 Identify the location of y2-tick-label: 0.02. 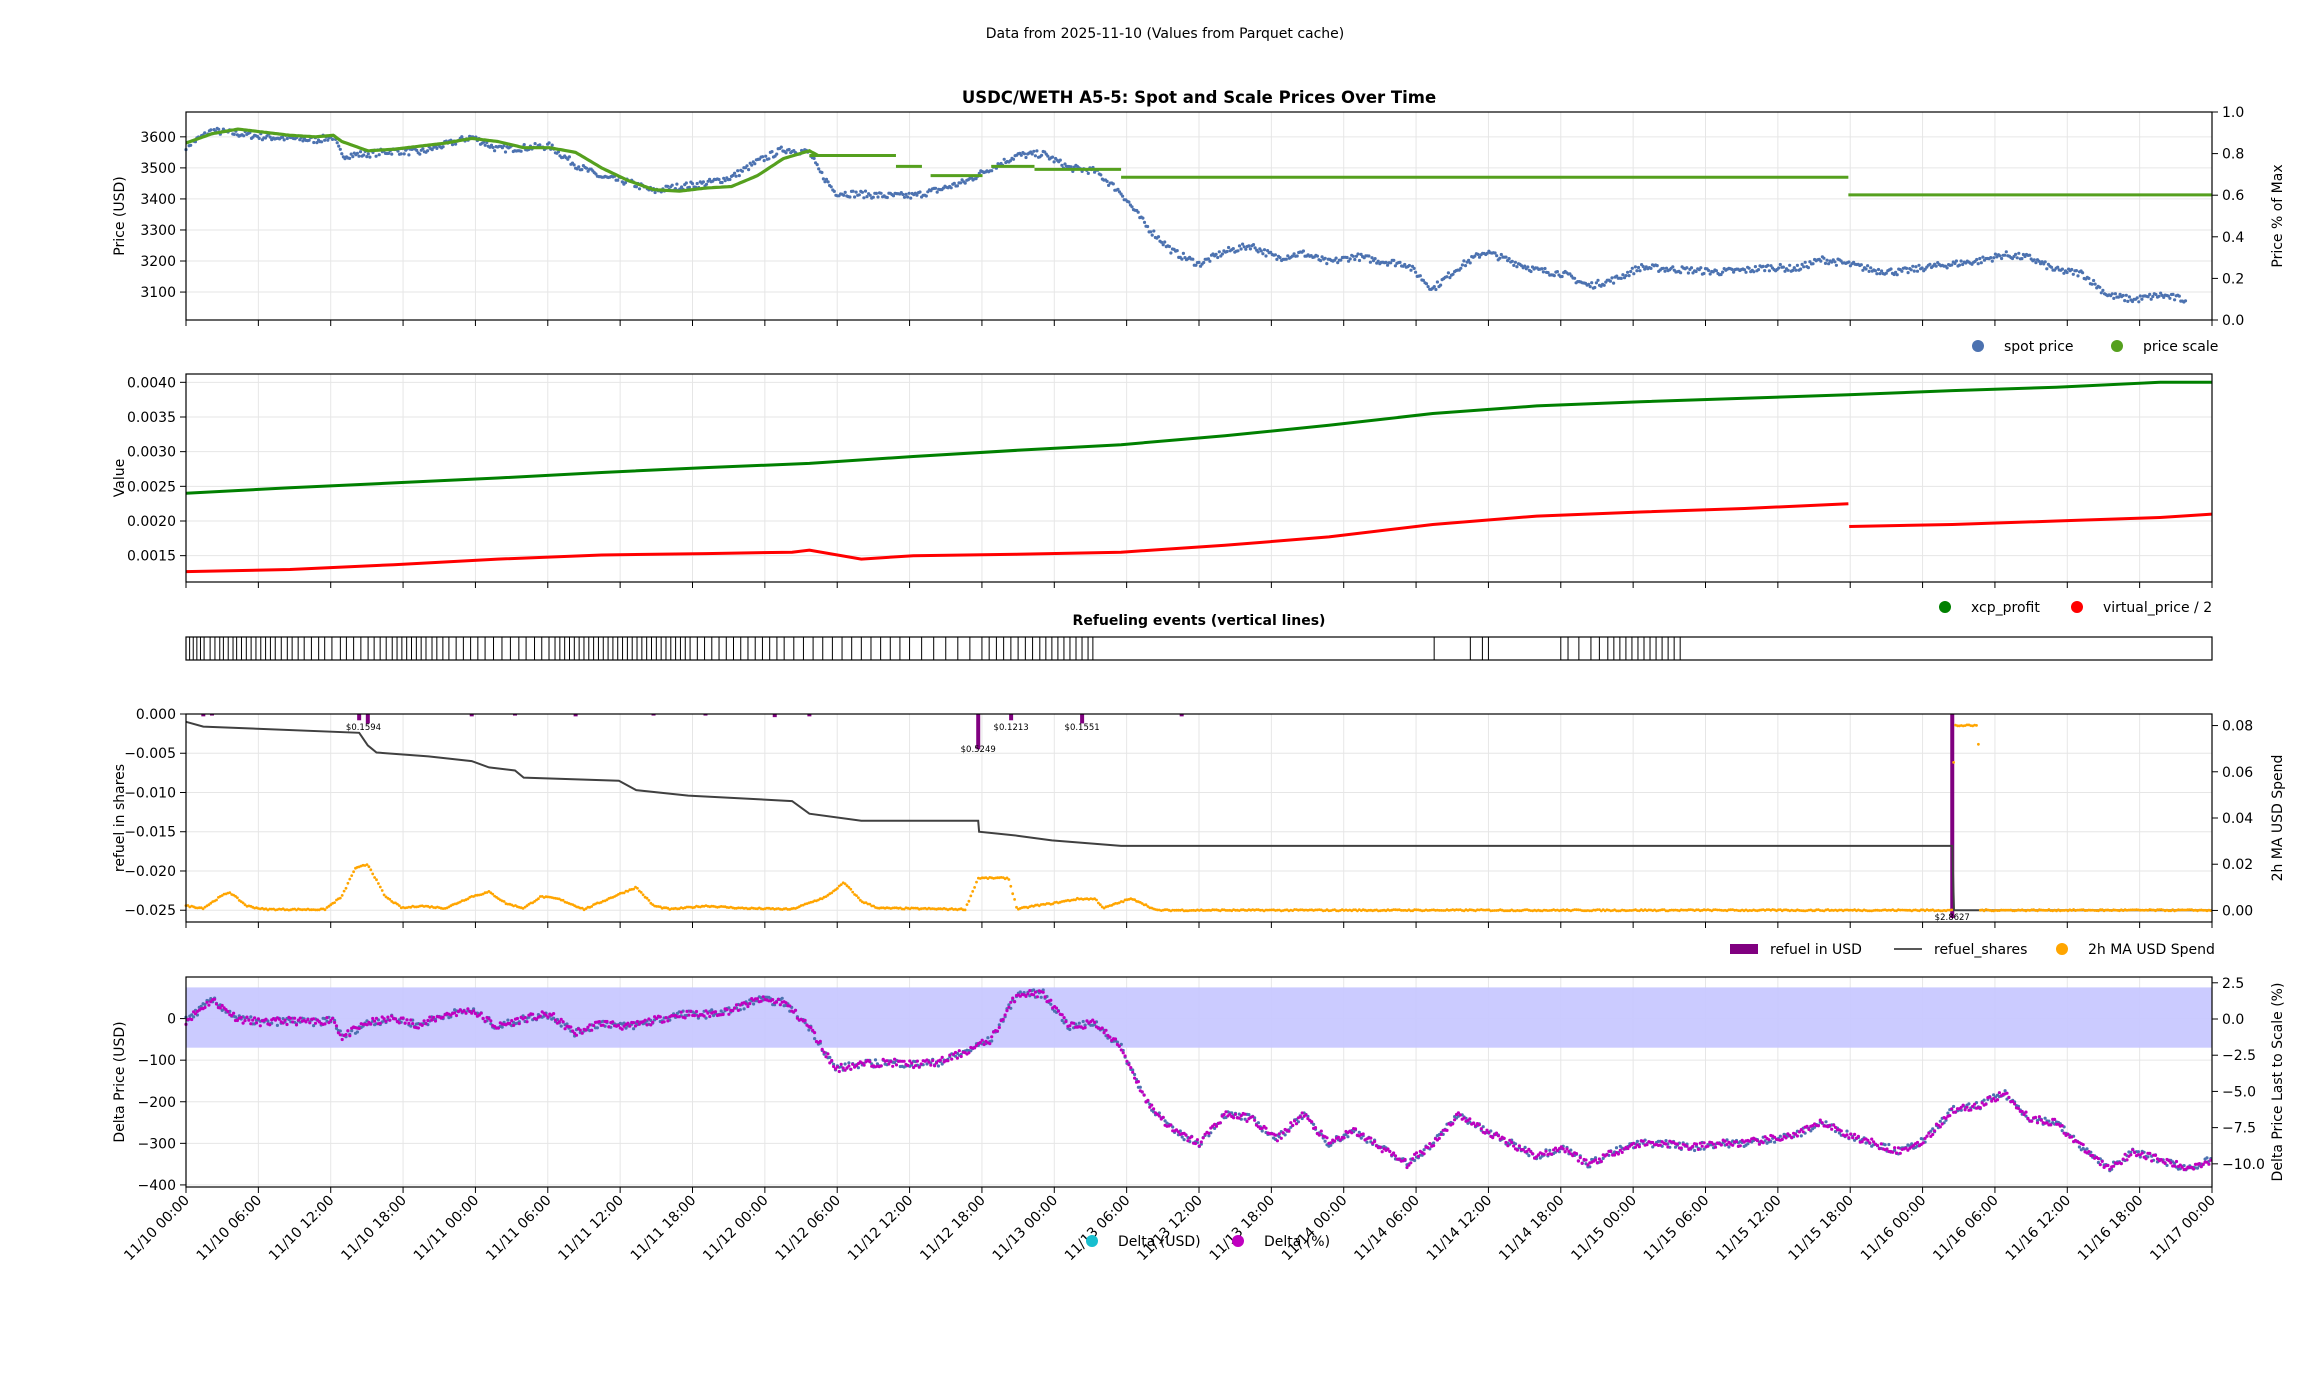
(2237, 865).